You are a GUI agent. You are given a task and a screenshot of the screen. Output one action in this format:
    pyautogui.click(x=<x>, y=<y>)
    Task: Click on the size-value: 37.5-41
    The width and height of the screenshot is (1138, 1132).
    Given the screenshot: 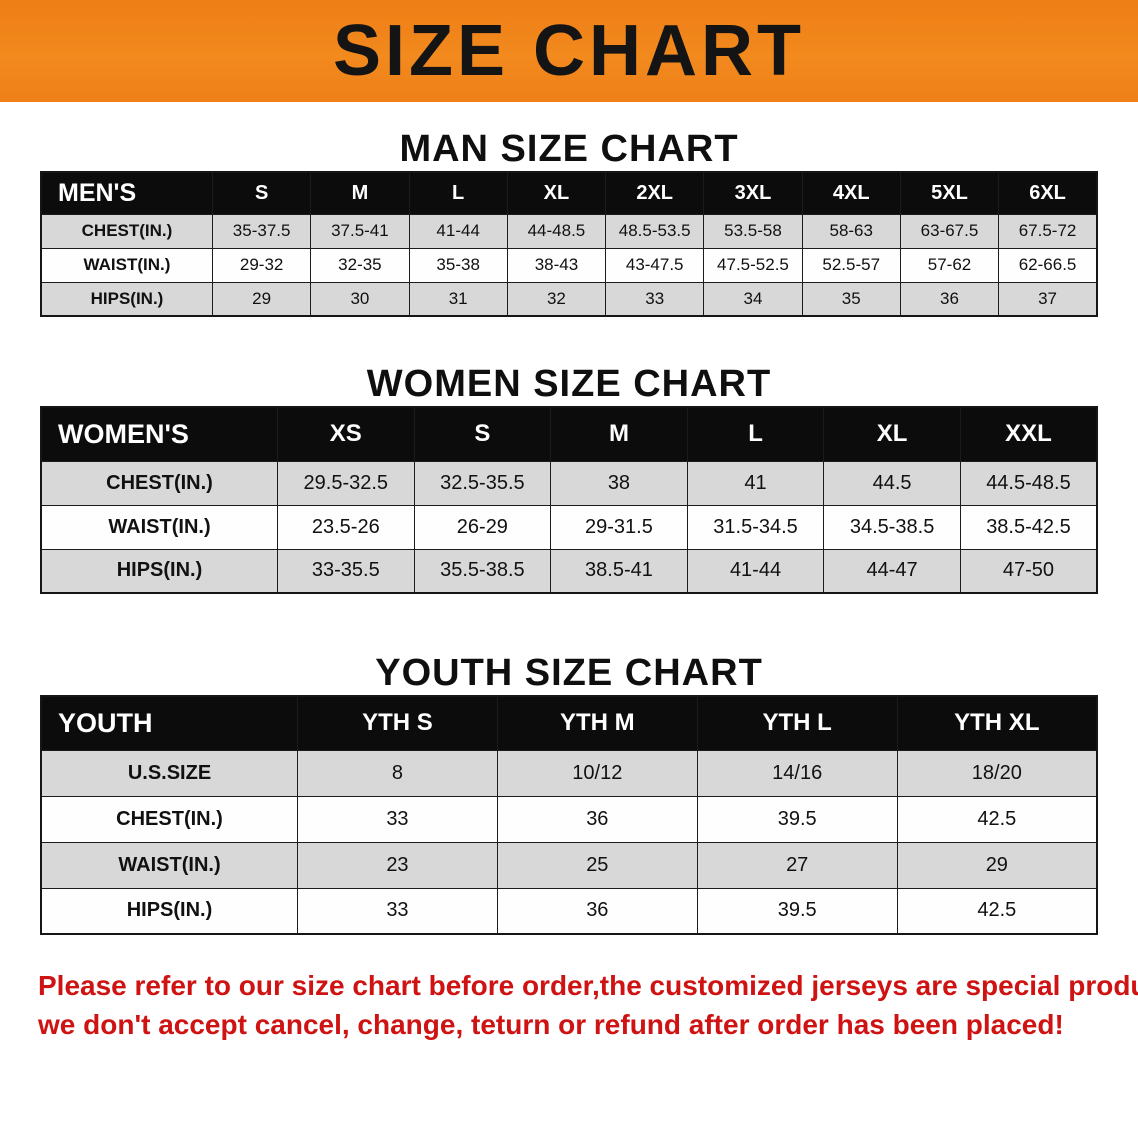 What is the action you would take?
    pyautogui.click(x=360, y=231)
    